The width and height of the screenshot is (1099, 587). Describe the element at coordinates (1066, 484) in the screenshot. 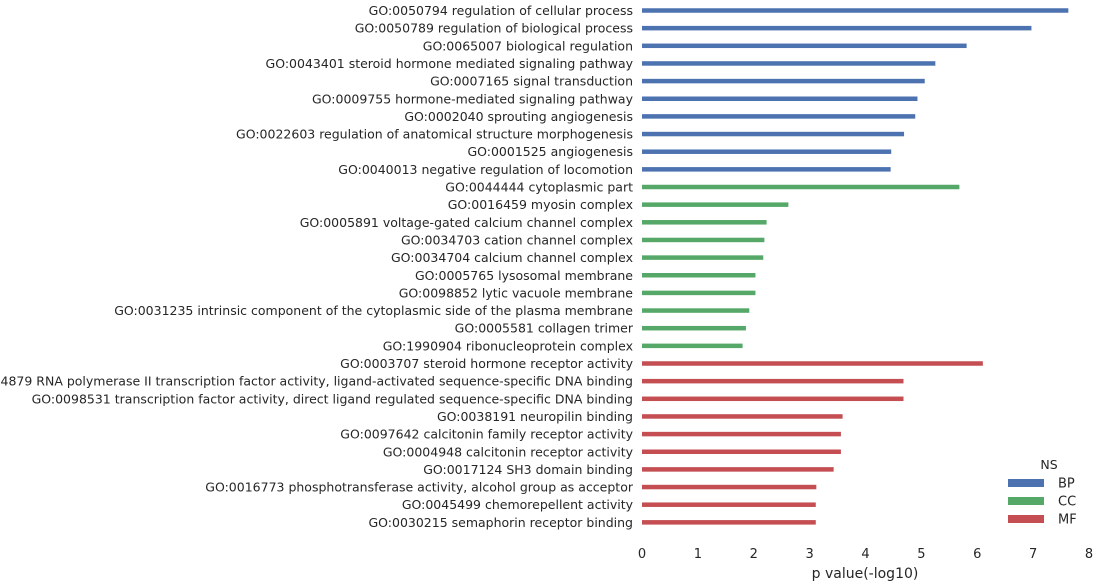

I see `legend-label: BP` at that location.